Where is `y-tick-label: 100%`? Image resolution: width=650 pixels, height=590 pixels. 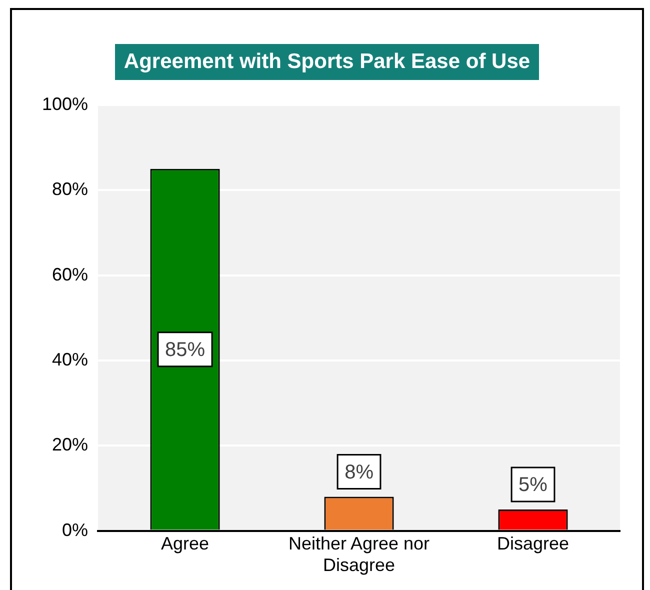
y-tick-label: 100% is located at coordinates (65, 104).